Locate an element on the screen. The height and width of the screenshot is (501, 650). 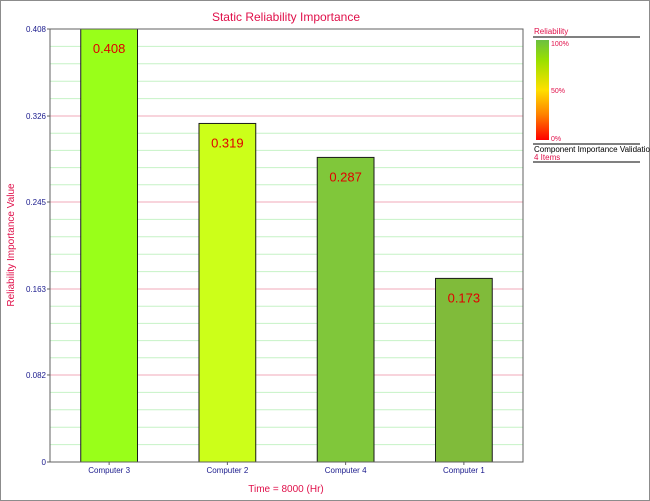
legend-subtitle: Component Importance Validation is located at coordinates (592, 149).